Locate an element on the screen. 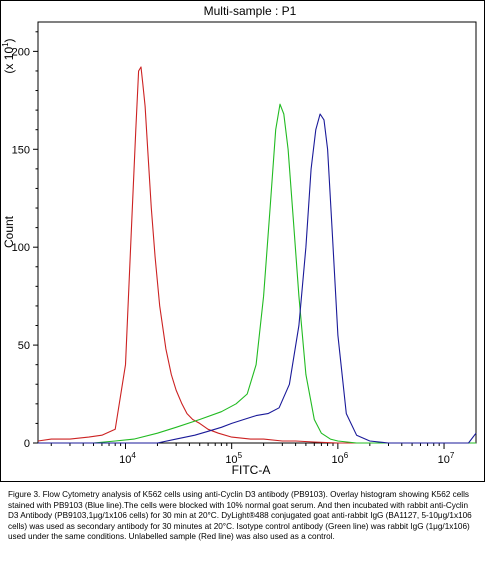 This screenshot has width=485, height=561. y-axis-title: Count is located at coordinates (9, 231).